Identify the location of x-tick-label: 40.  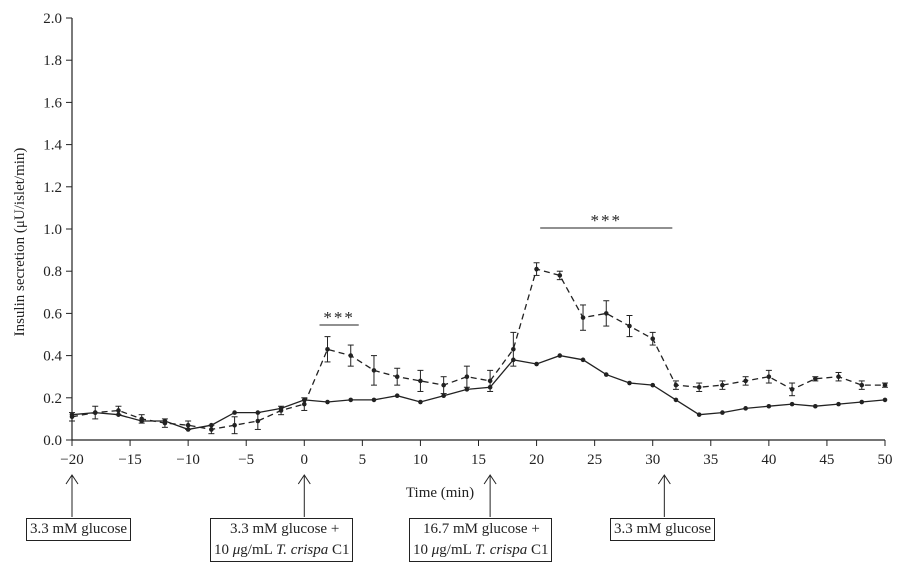
(768, 460).